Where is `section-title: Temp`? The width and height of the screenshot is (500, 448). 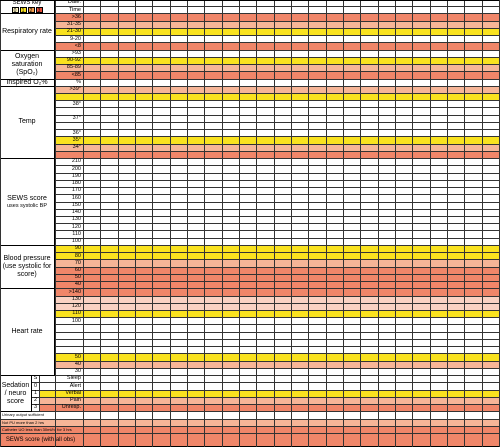
section-title: Temp is located at coordinates (27, 123).